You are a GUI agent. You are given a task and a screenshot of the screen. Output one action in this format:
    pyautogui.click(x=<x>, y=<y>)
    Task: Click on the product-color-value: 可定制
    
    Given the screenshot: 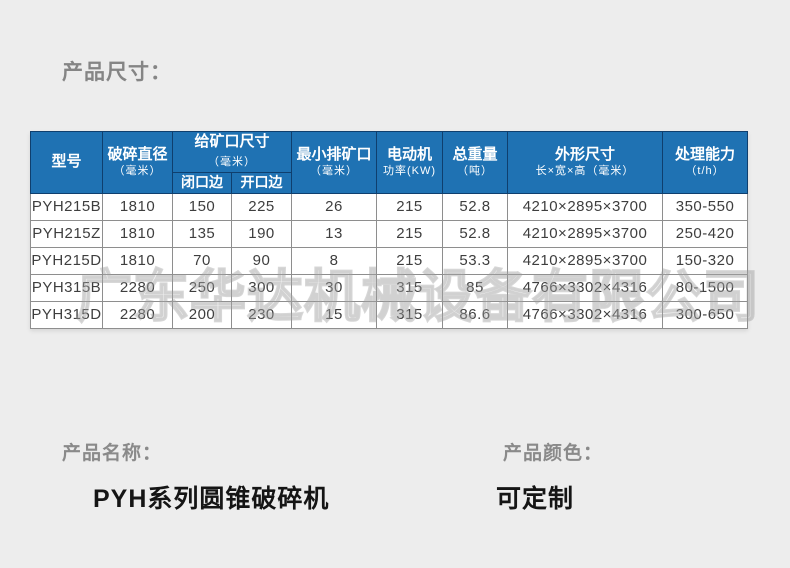 What is the action you would take?
    pyautogui.click(x=535, y=499)
    